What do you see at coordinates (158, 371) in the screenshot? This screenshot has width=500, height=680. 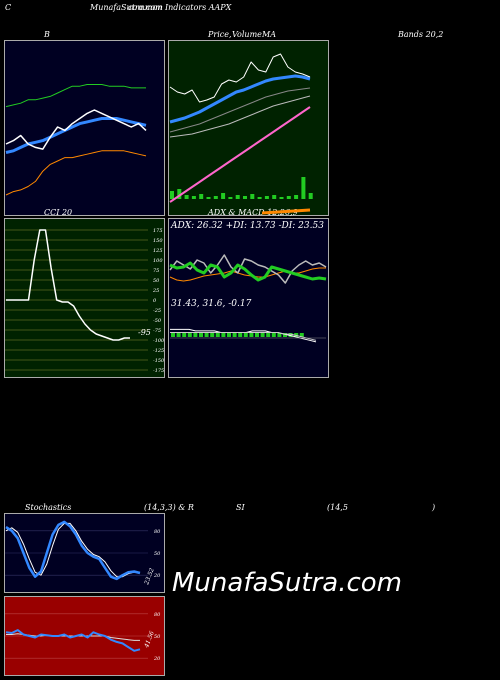 I see `cci-level-label: -175` at bounding box center [158, 371].